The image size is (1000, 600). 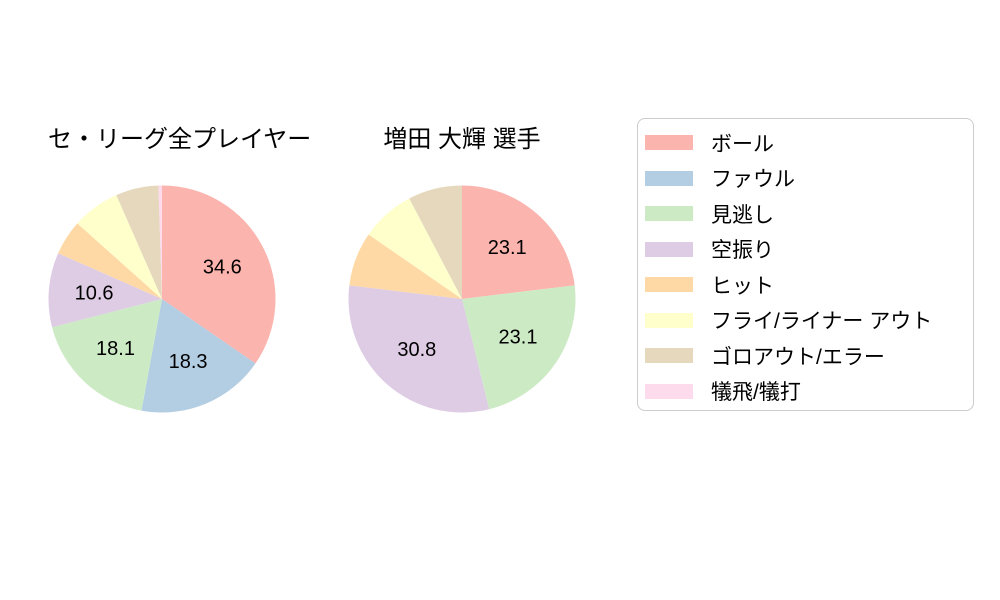 I want to click on legend-item: ゴロアウト/エラー, so click(x=809, y=356).